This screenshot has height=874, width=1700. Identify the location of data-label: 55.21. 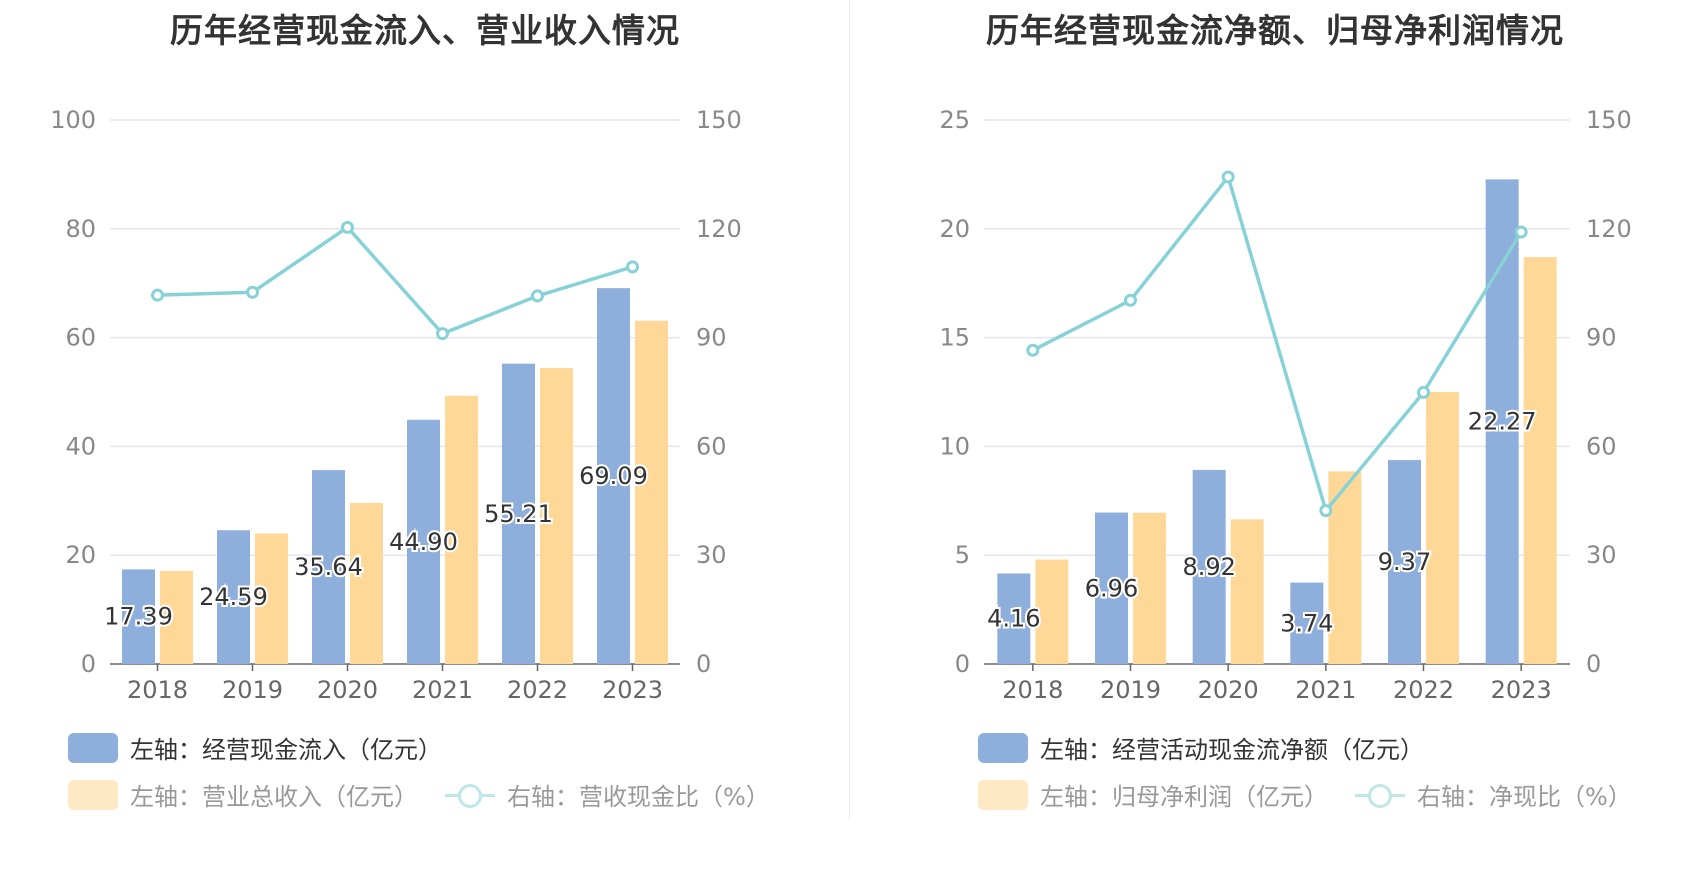
(518, 514).